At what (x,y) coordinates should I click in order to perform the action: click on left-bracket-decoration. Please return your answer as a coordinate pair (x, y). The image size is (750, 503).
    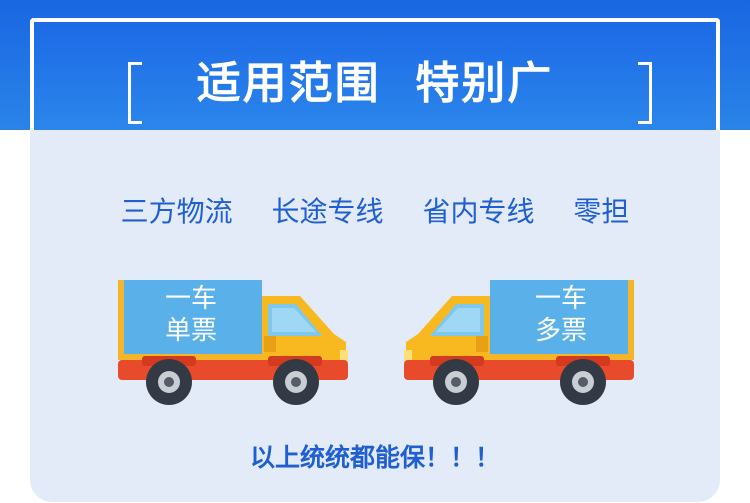
    Looking at the image, I should click on (135, 93).